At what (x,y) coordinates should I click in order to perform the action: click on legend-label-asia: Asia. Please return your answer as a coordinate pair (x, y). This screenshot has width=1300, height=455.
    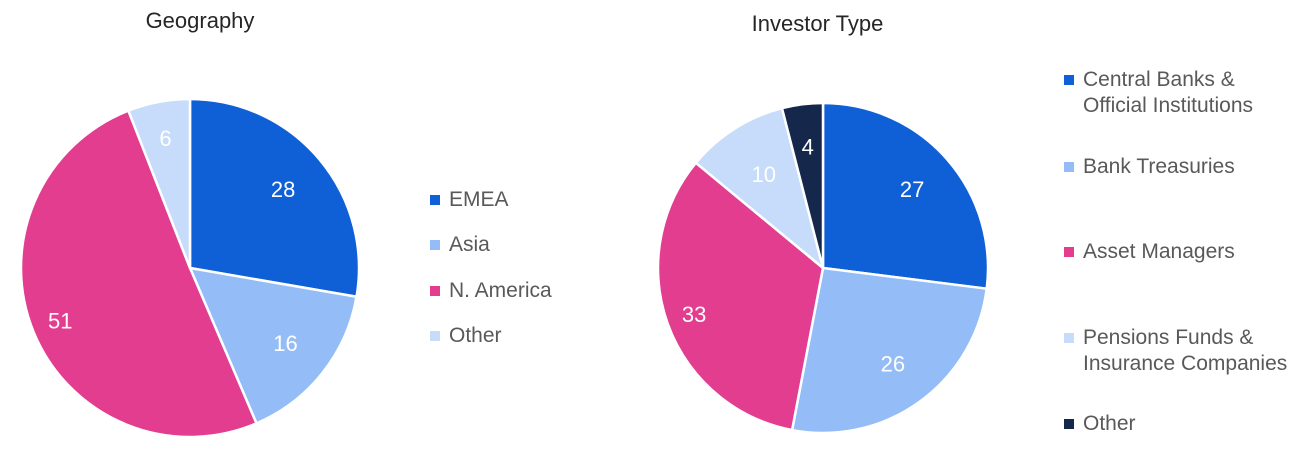
    Looking at the image, I should click on (469, 244).